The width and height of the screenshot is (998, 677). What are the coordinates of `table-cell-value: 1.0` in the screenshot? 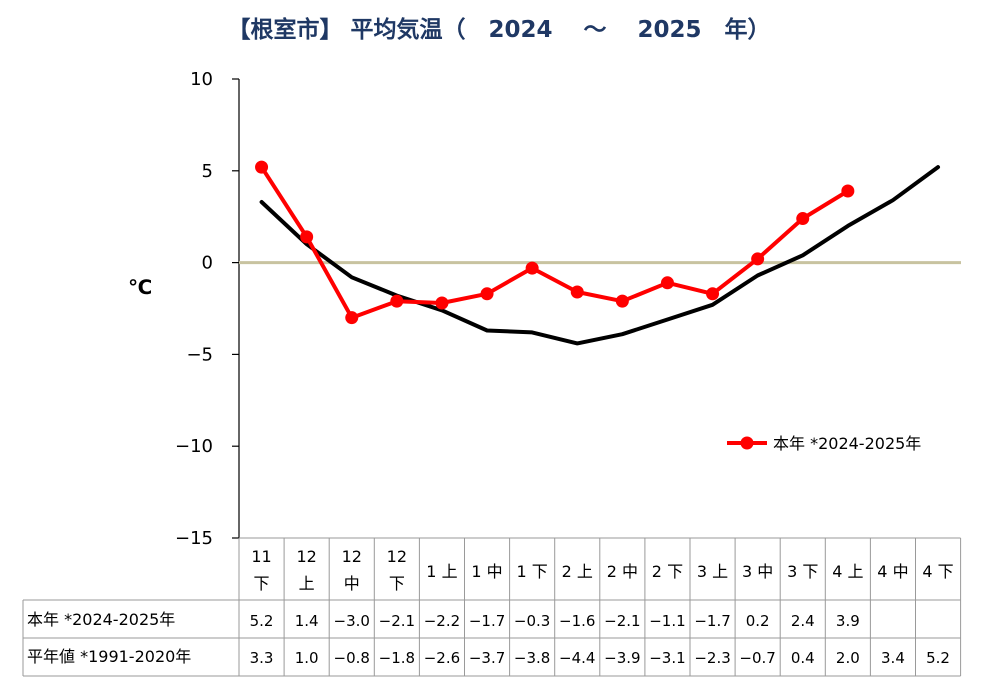 It's located at (307, 658).